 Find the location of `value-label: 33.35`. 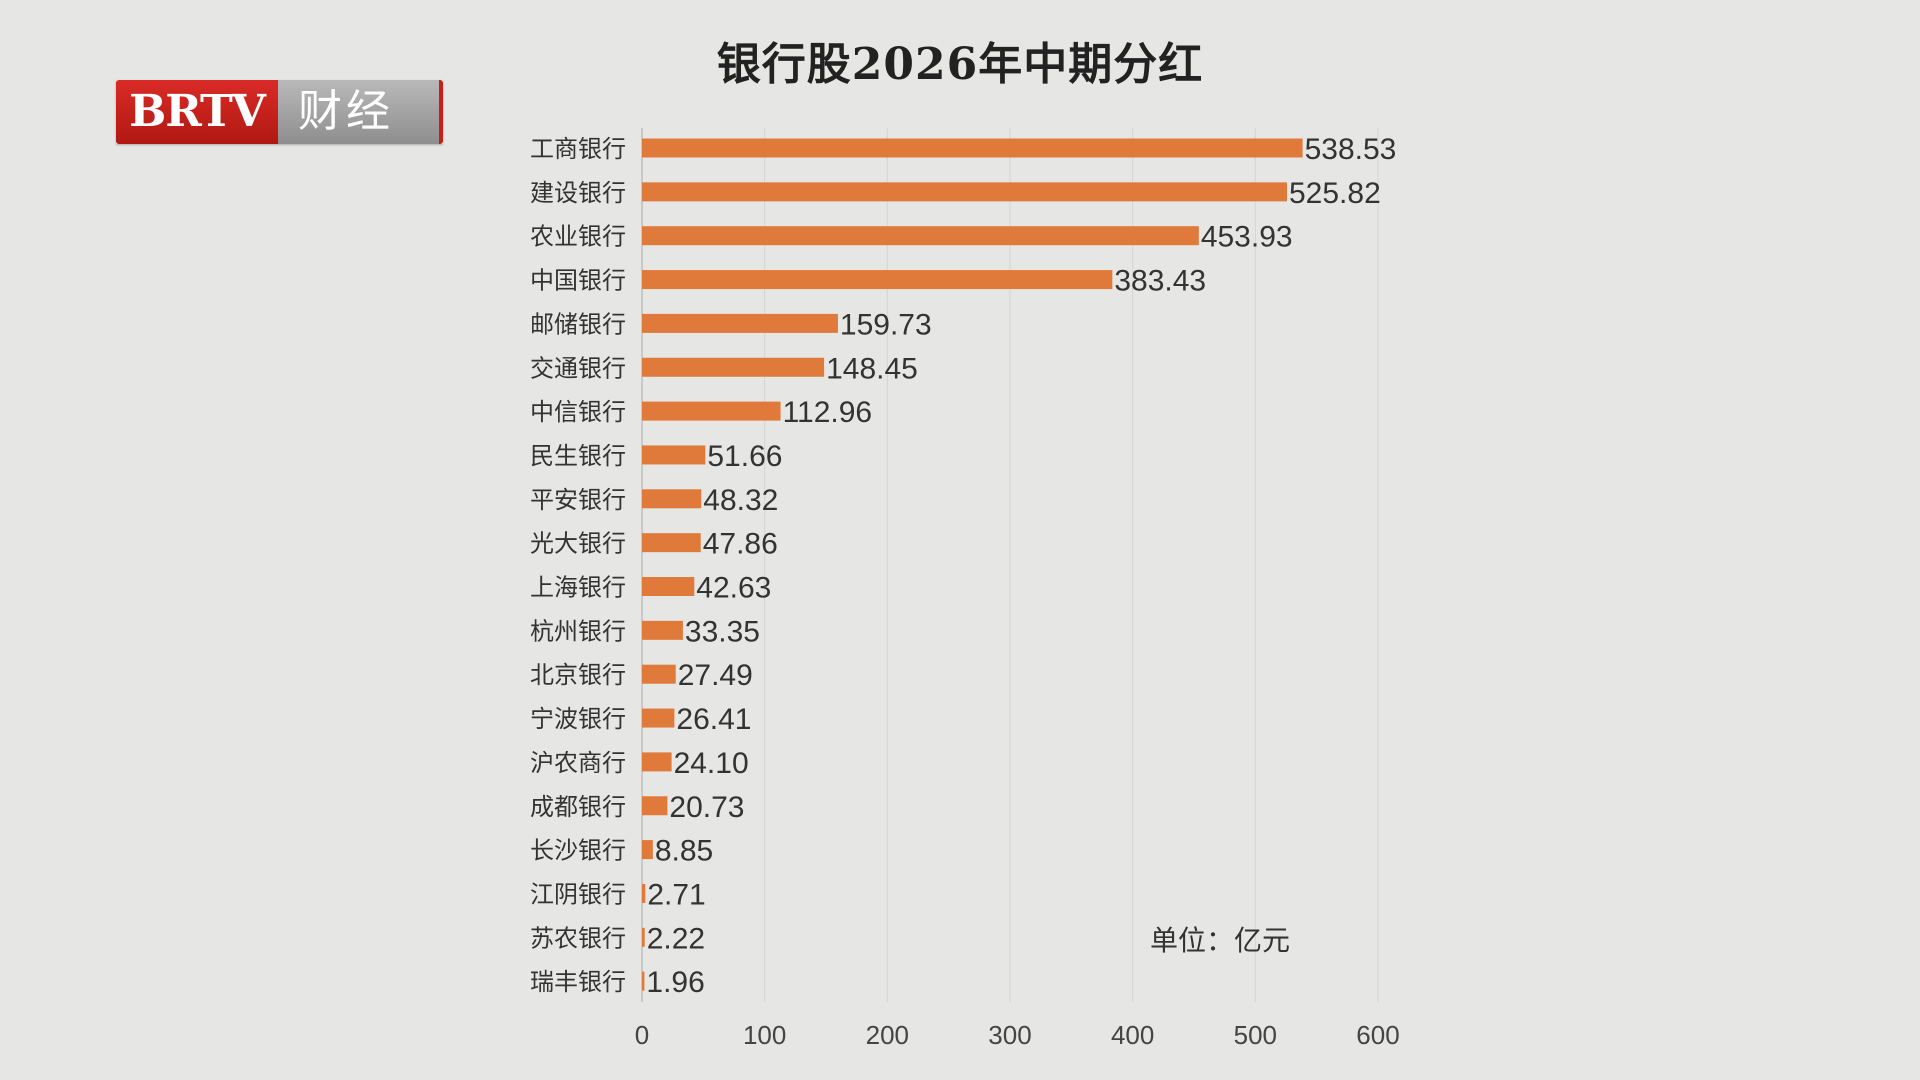

value-label: 33.35 is located at coordinates (722, 631).